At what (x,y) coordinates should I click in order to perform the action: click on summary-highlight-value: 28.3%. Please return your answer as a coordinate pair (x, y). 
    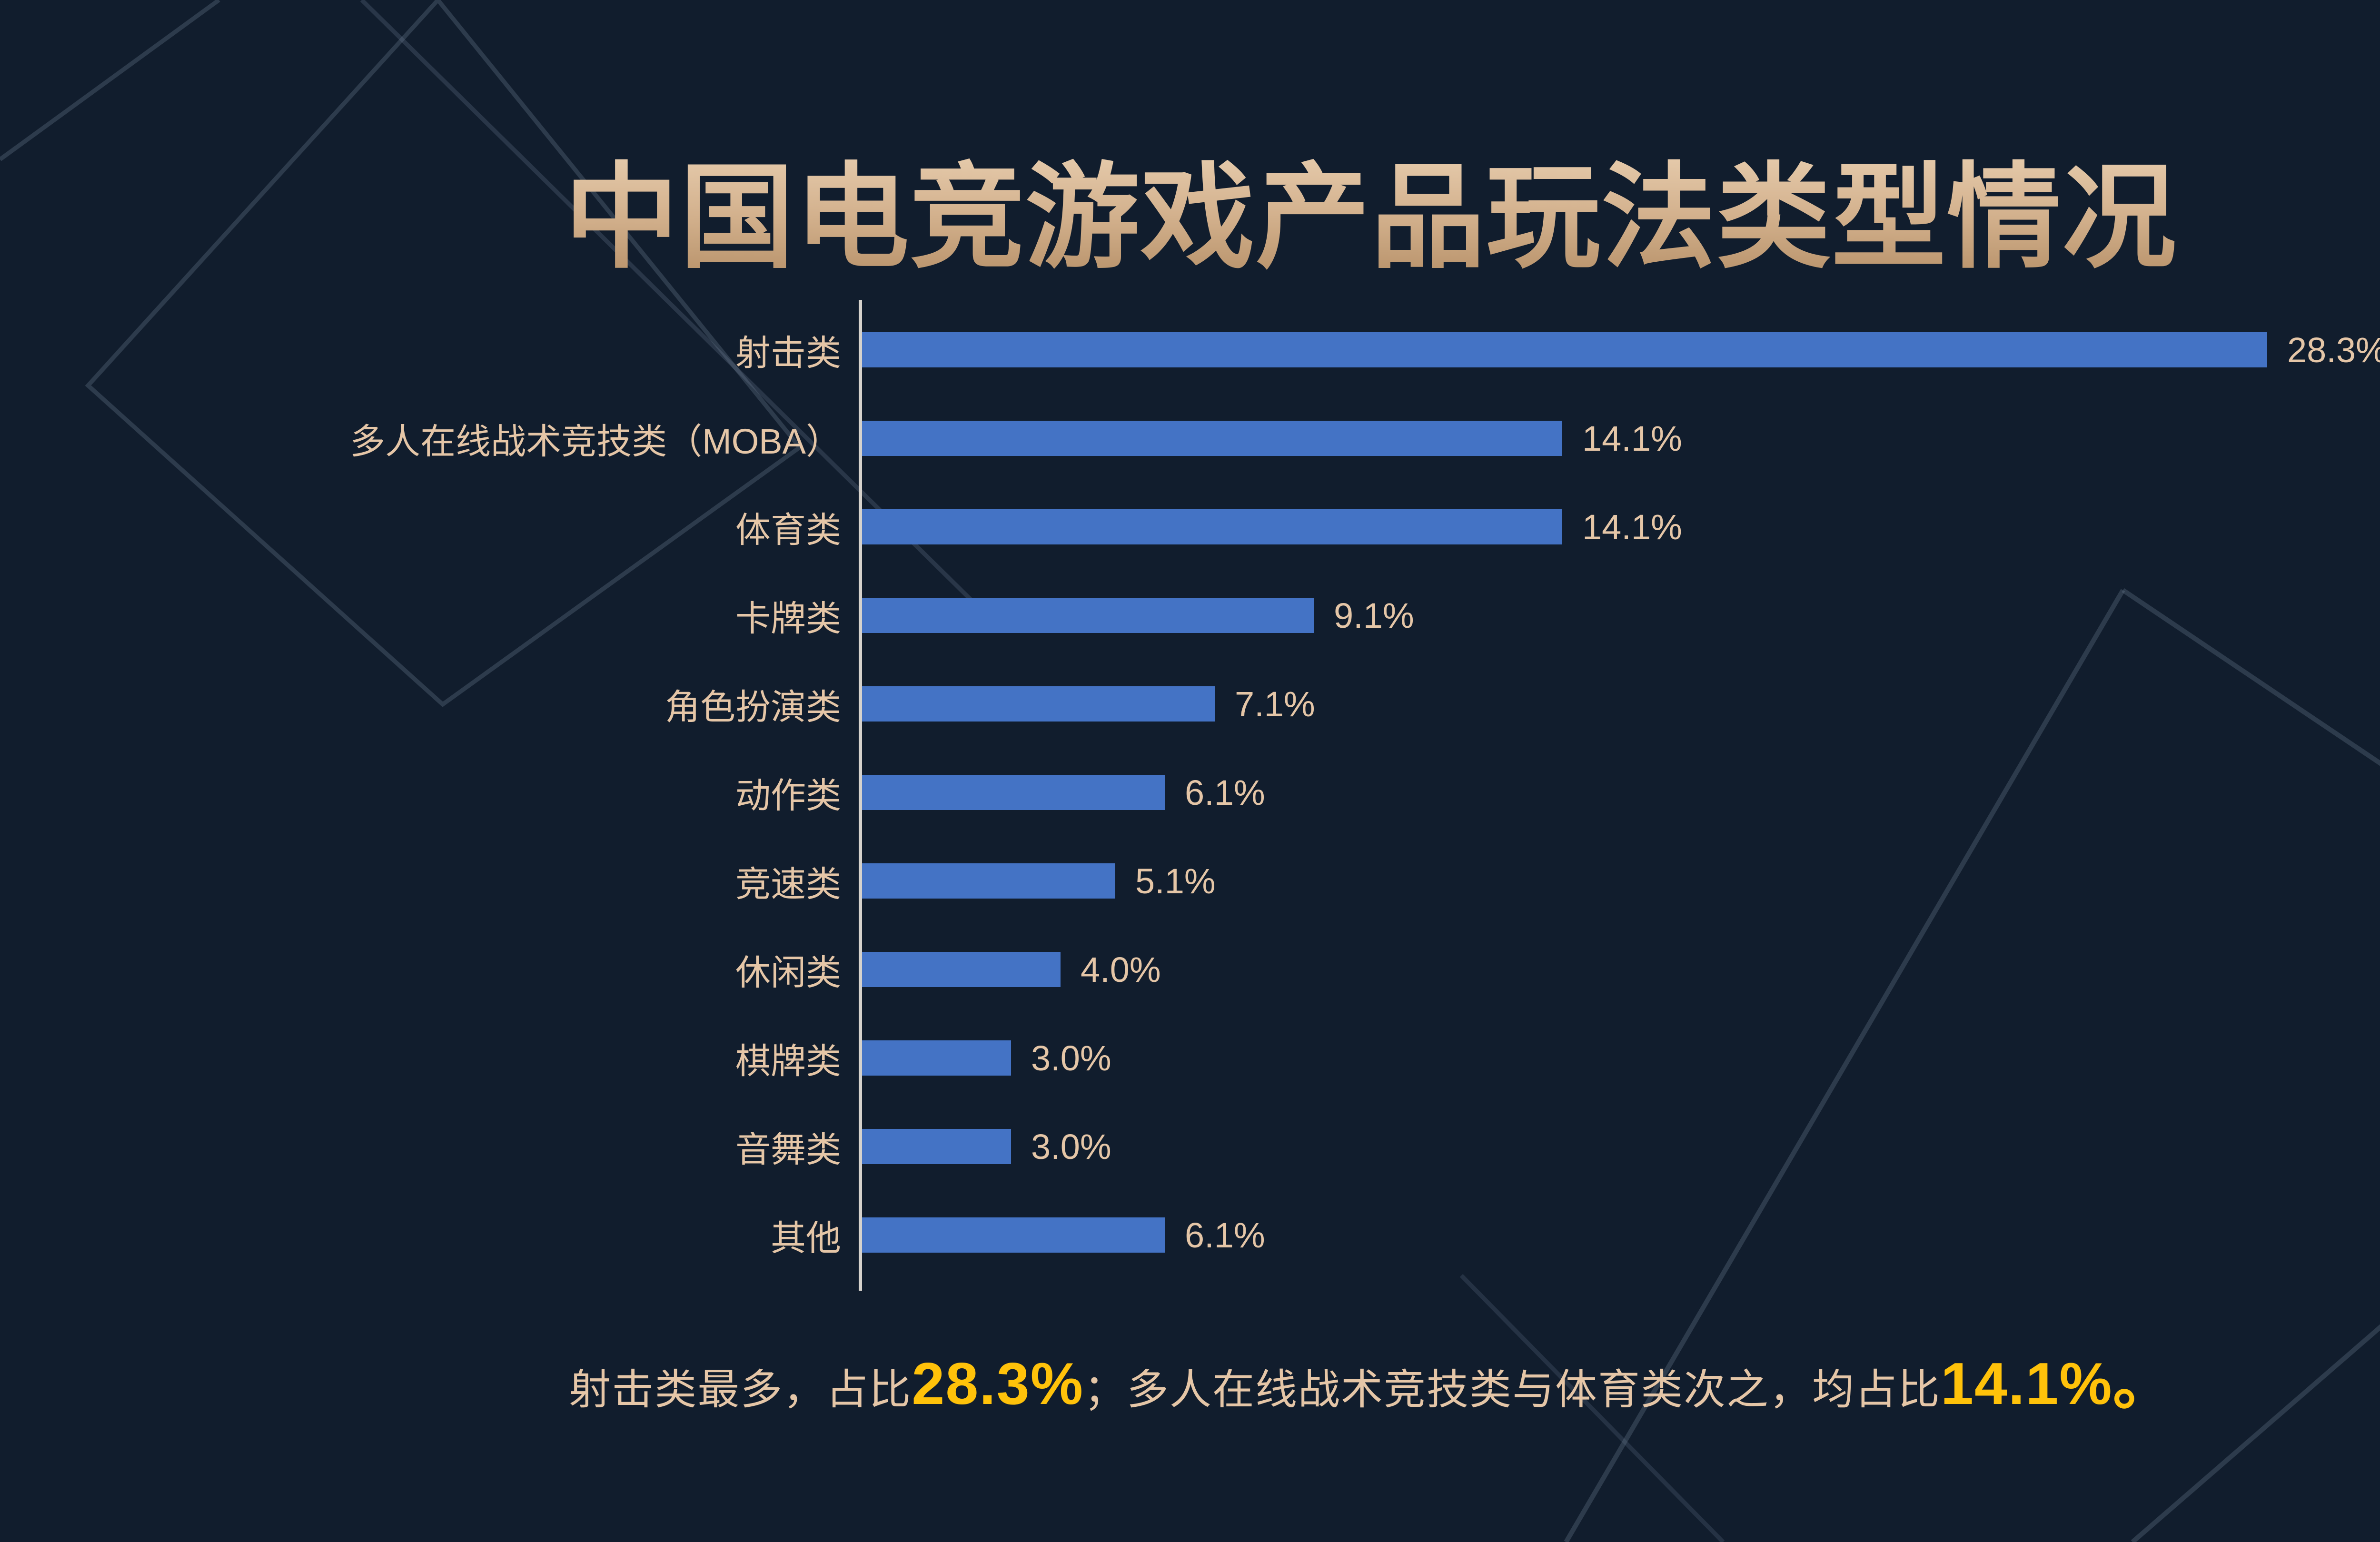
    Looking at the image, I should click on (998, 1384).